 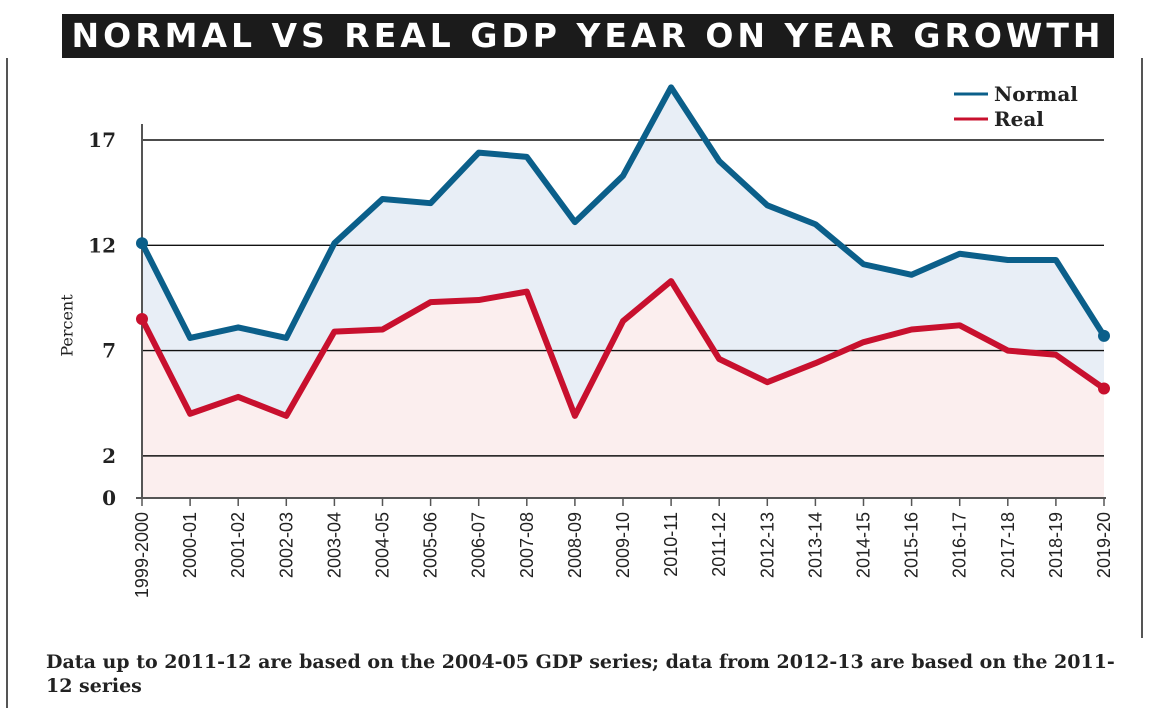 What do you see at coordinates (575, 545) in the screenshot?
I see `x-tick-label: 2008-09` at bounding box center [575, 545].